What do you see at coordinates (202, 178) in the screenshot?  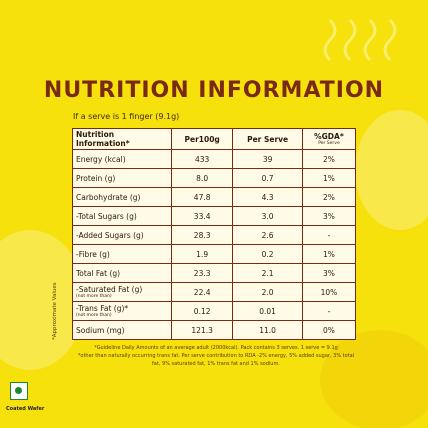 I see `cell: 8.0` at bounding box center [202, 178].